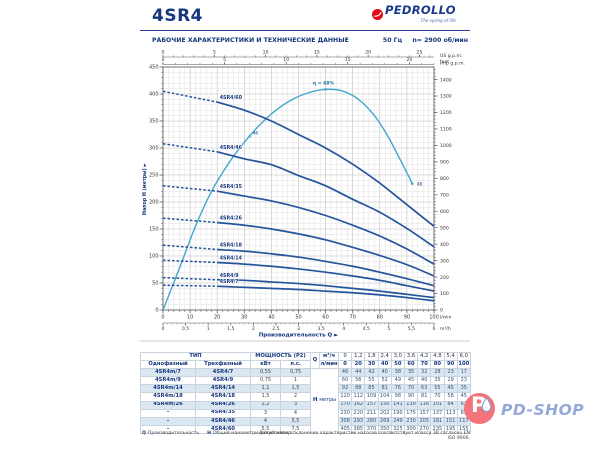 The height and width of the screenshot is (449, 600). Describe the element at coordinates (371, 373) in the screenshot. I see `head-value: 42` at that location.